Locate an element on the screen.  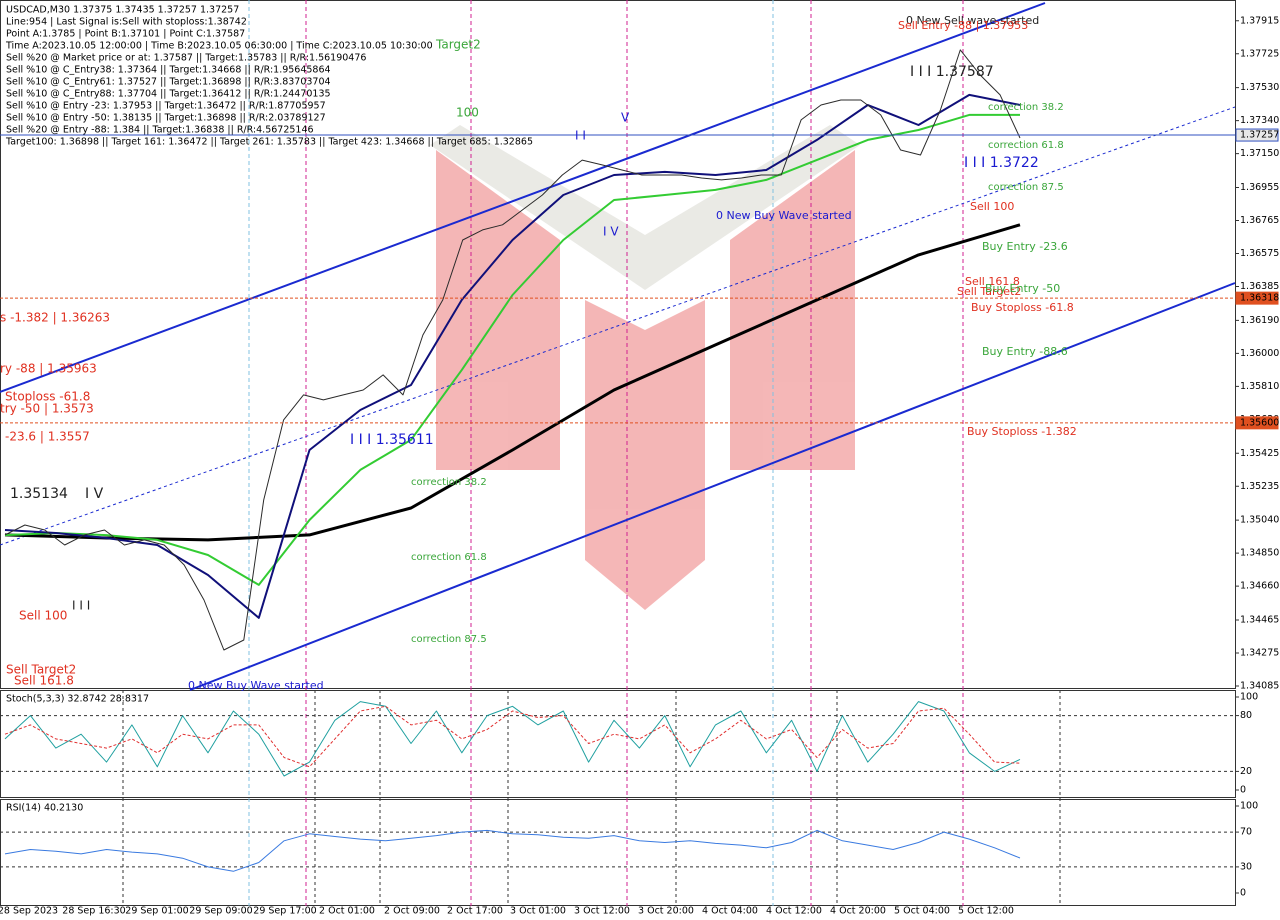
annotation: I I I 1.37587 is located at coordinates (952, 72).